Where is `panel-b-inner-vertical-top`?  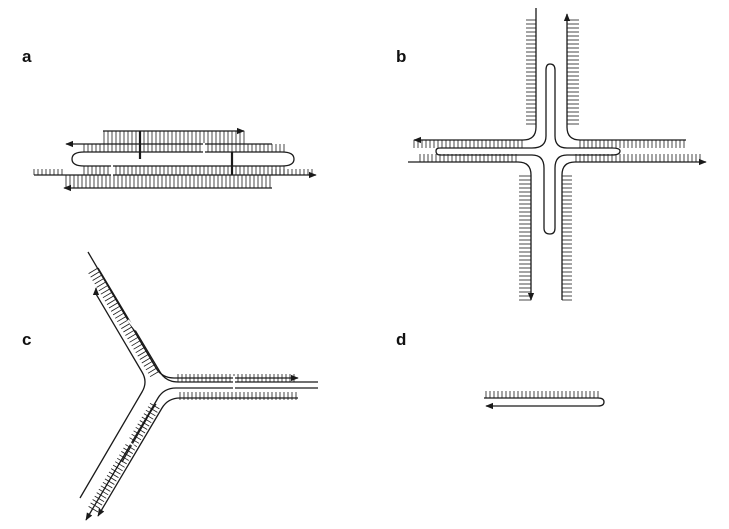 panel-b-inner-vertical-top is located at coordinates (578, 106).